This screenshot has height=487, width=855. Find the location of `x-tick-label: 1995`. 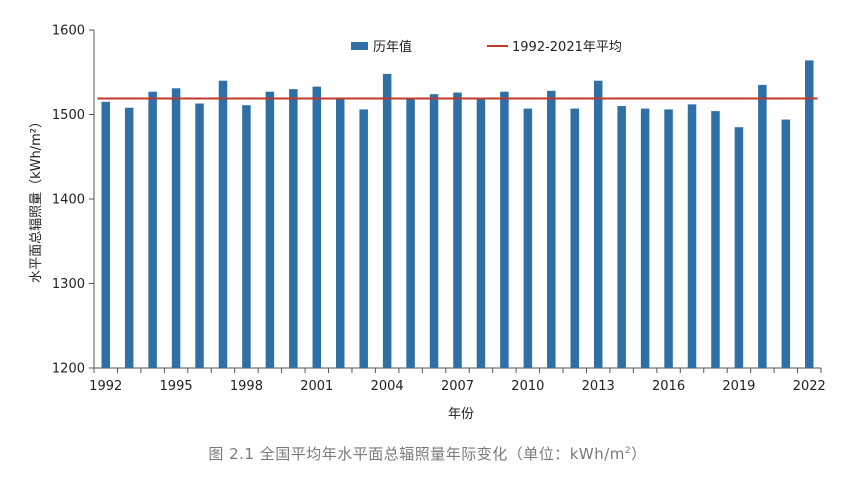

x-tick-label: 1995 is located at coordinates (176, 386).